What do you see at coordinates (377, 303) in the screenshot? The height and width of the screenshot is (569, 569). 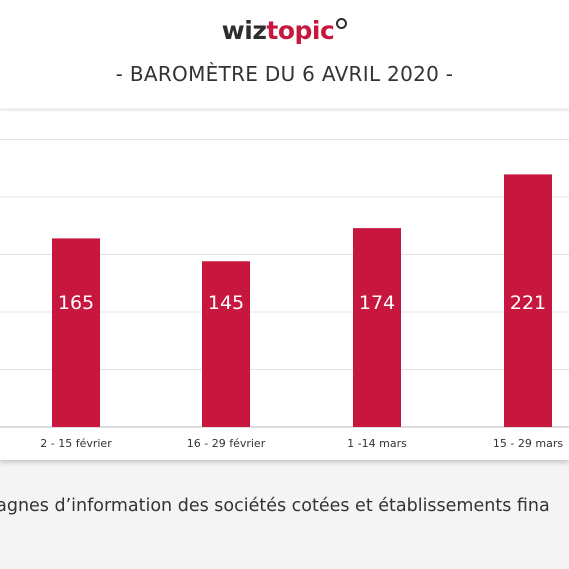 I see `data-label: 174` at bounding box center [377, 303].